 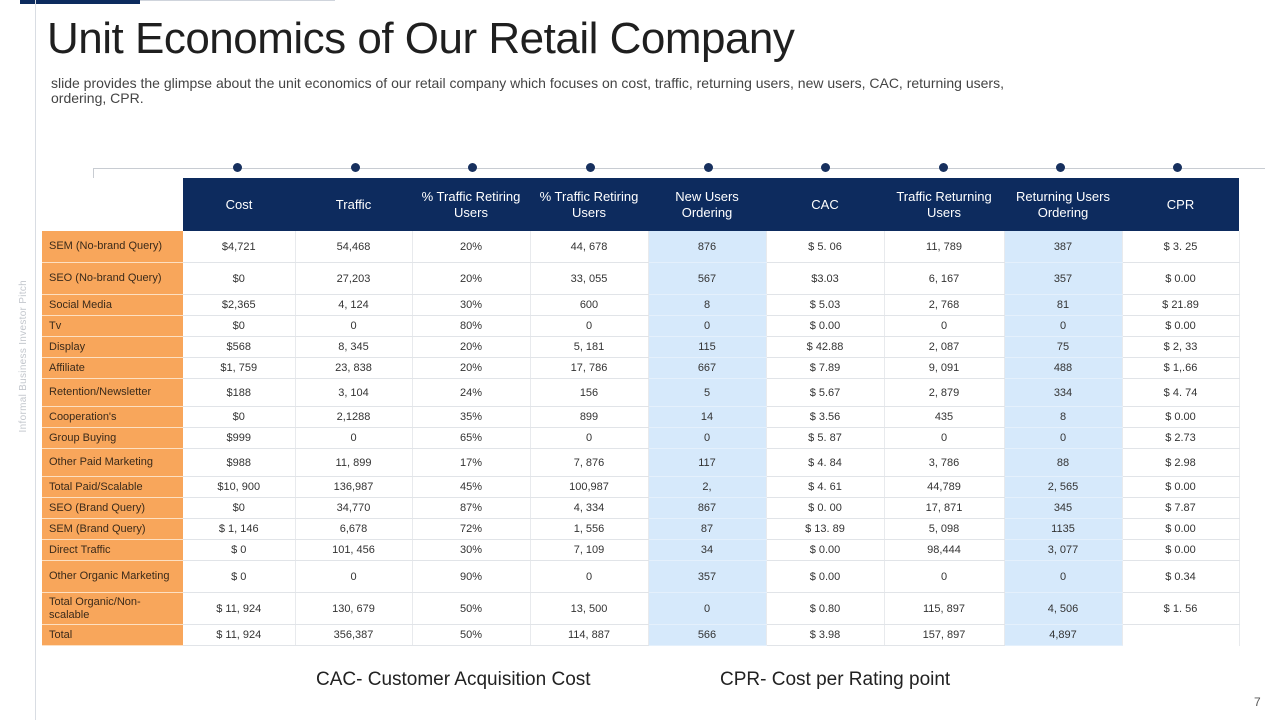 What do you see at coordinates (825, 305) in the screenshot?
I see `table-cell: $ 5.03` at bounding box center [825, 305].